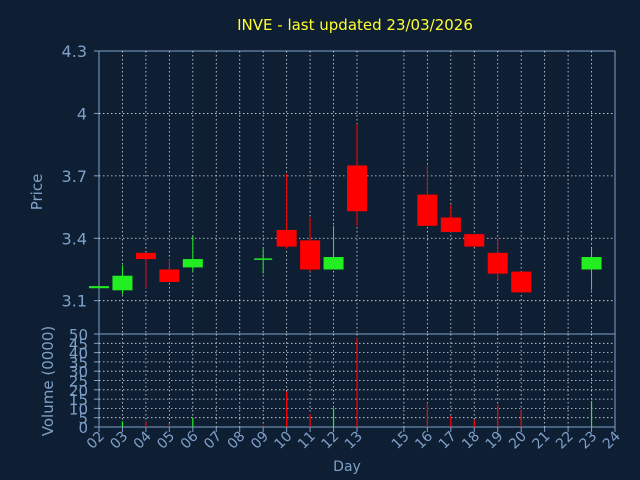 Image resolution: width=640 pixels, height=480 pixels. Describe the element at coordinates (347, 467) in the screenshot. I see `x-axis-label: Day` at that location.